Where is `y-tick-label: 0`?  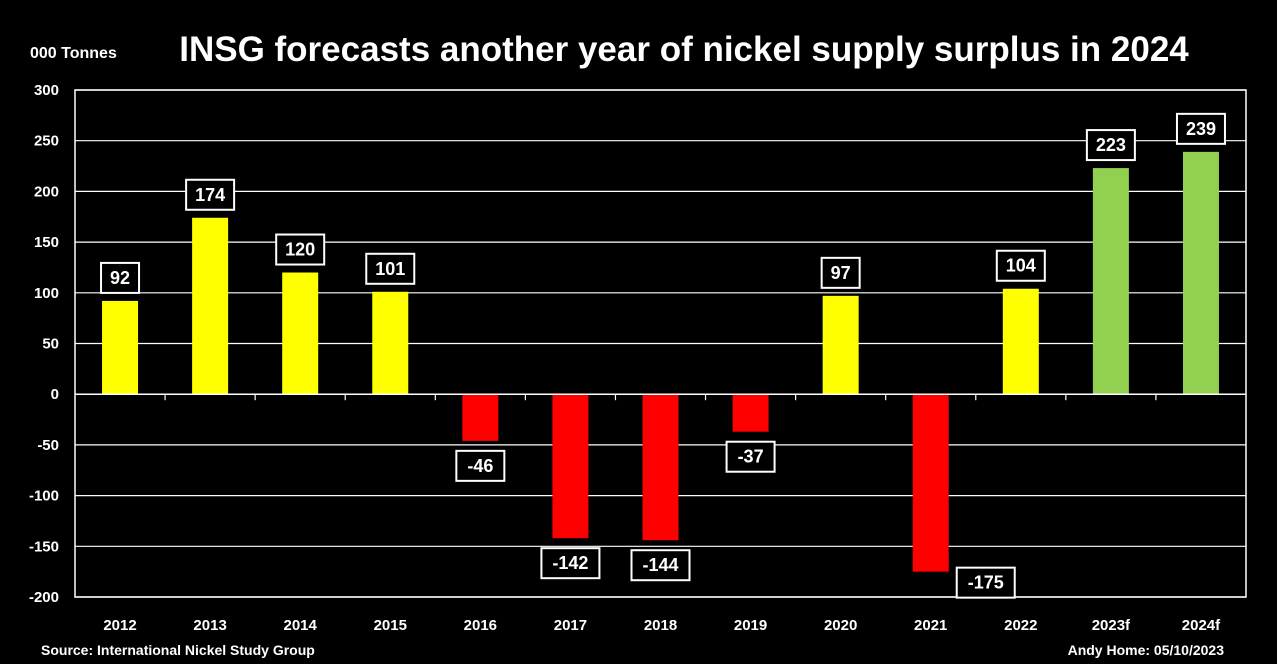 y-tick-label: 0 is located at coordinates (55, 394).